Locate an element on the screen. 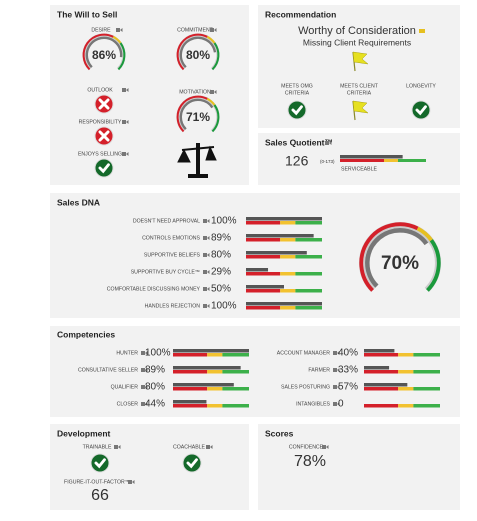 The height and width of the screenshot is (521, 477). row-value: 100% is located at coordinates (224, 221).